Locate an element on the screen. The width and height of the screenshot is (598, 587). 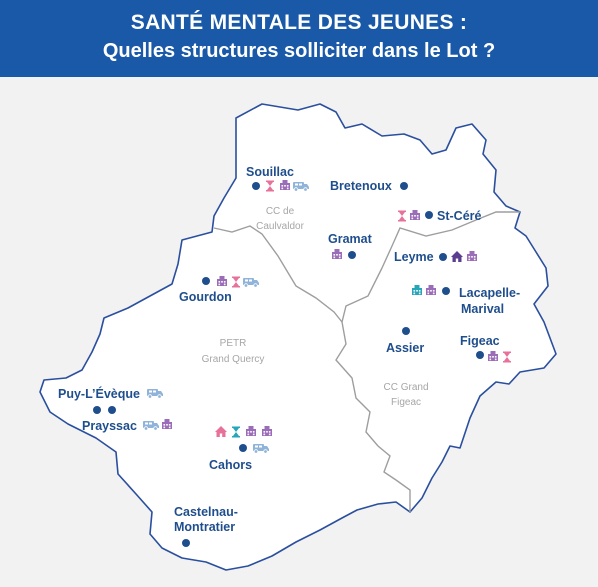
zone-grandquercy-line1: PETR is located at coordinates (233, 343).